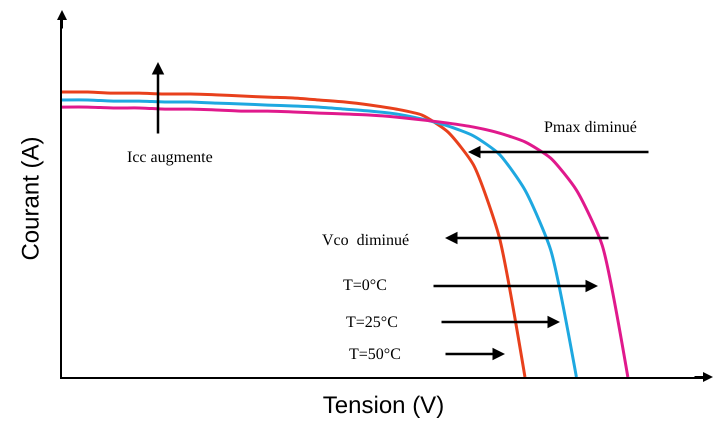 This screenshot has width=715, height=433. I want to click on x-axis-title: Tension (V), so click(383, 405).